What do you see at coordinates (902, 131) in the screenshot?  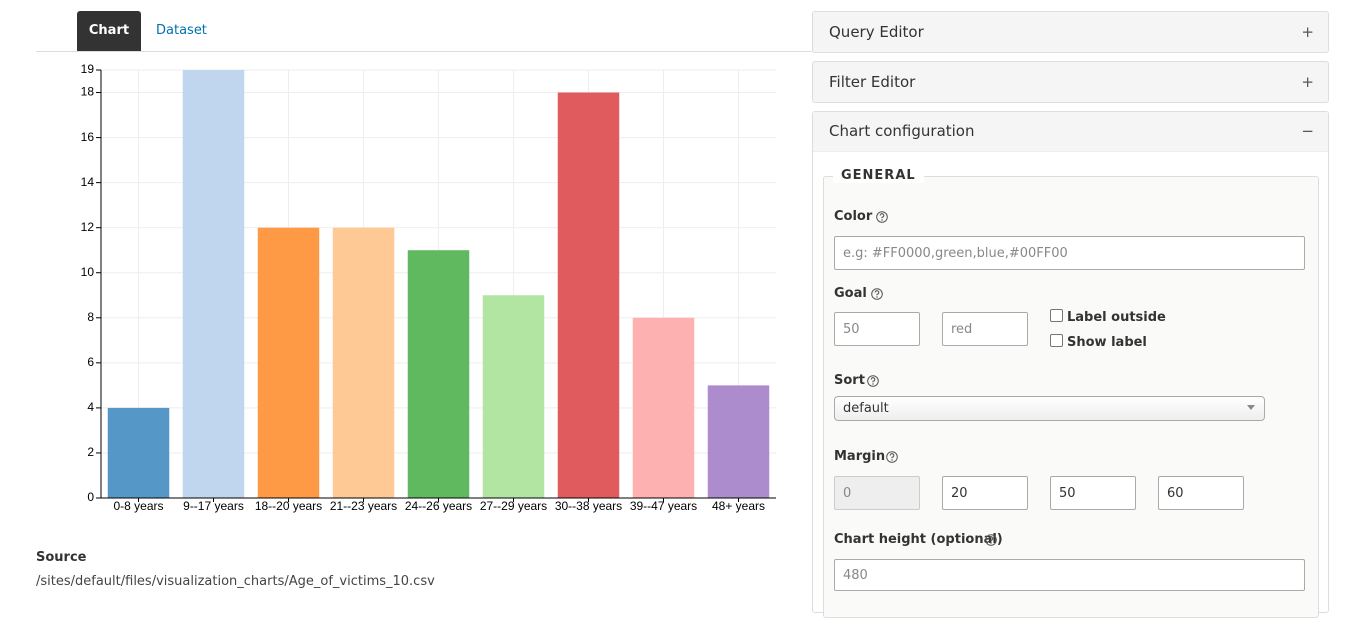 I see `panel-title: Chart configuration` at bounding box center [902, 131].